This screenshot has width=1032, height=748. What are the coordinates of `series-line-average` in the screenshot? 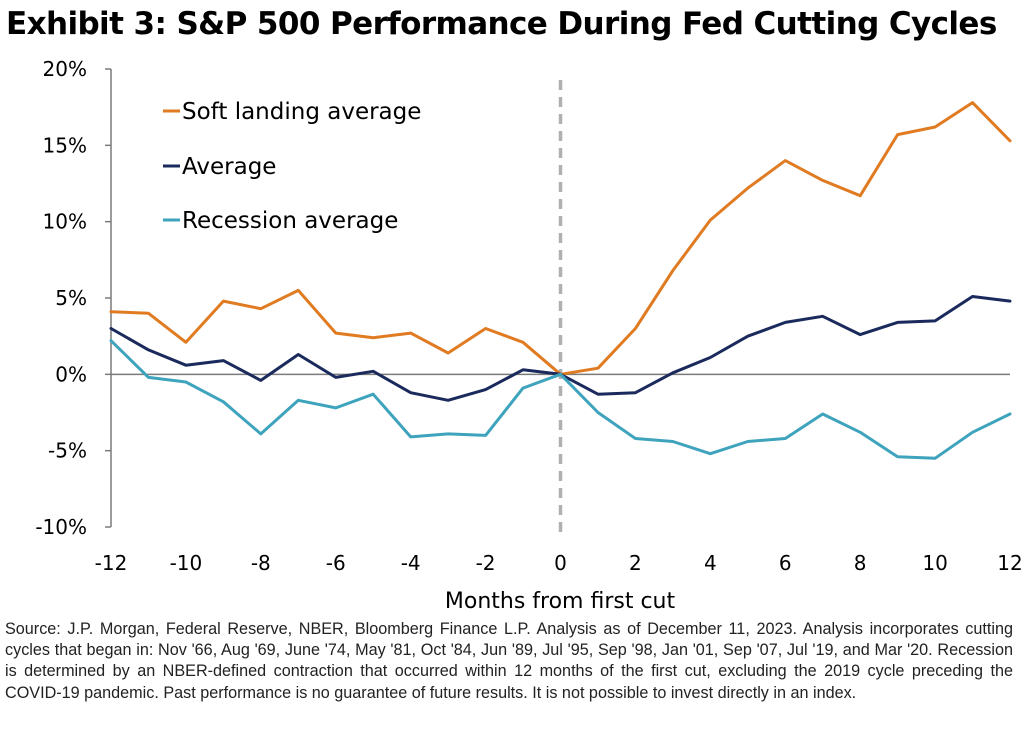 It's located at (560, 348).